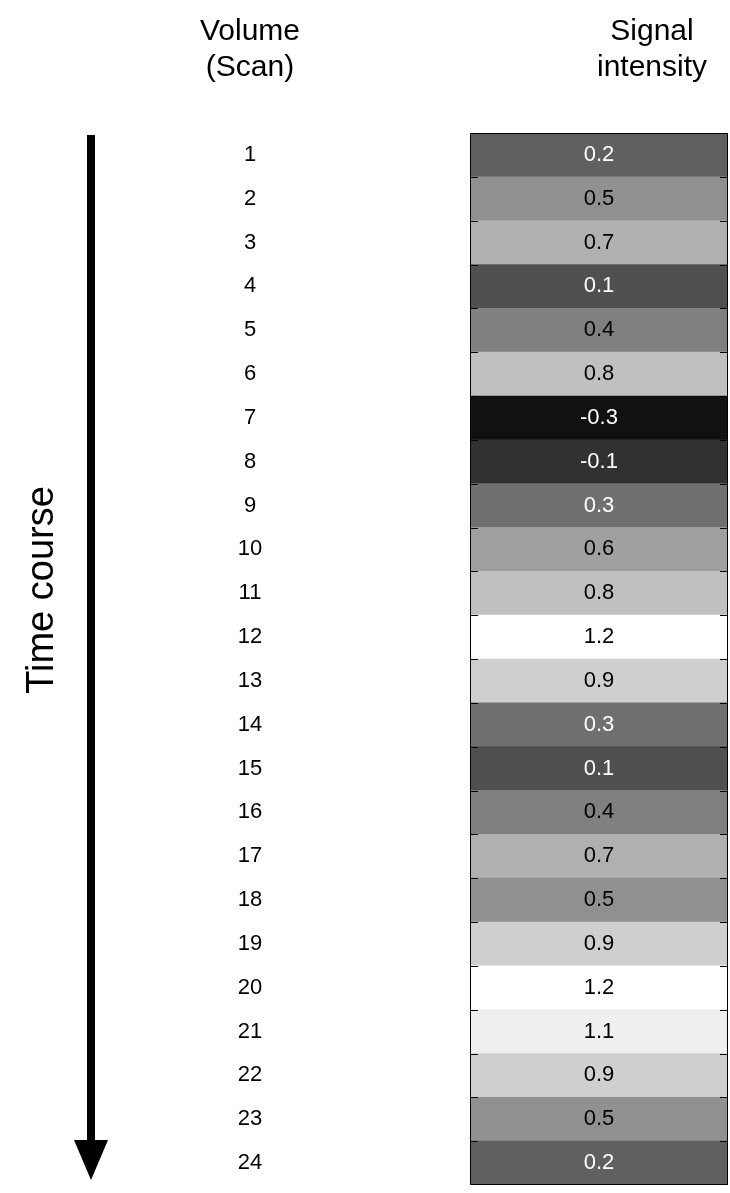 Image resolution: width=730 pixels, height=1193 pixels. I want to click on y-tick-label: 24, so click(250, 1162).